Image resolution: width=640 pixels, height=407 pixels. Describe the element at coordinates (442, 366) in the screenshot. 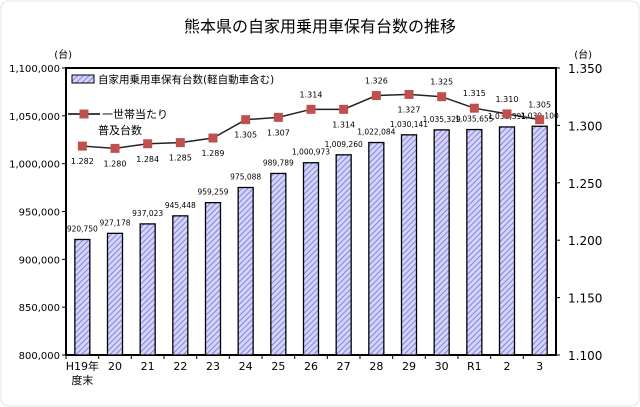

I see `x-tick-label: 30` at that location.